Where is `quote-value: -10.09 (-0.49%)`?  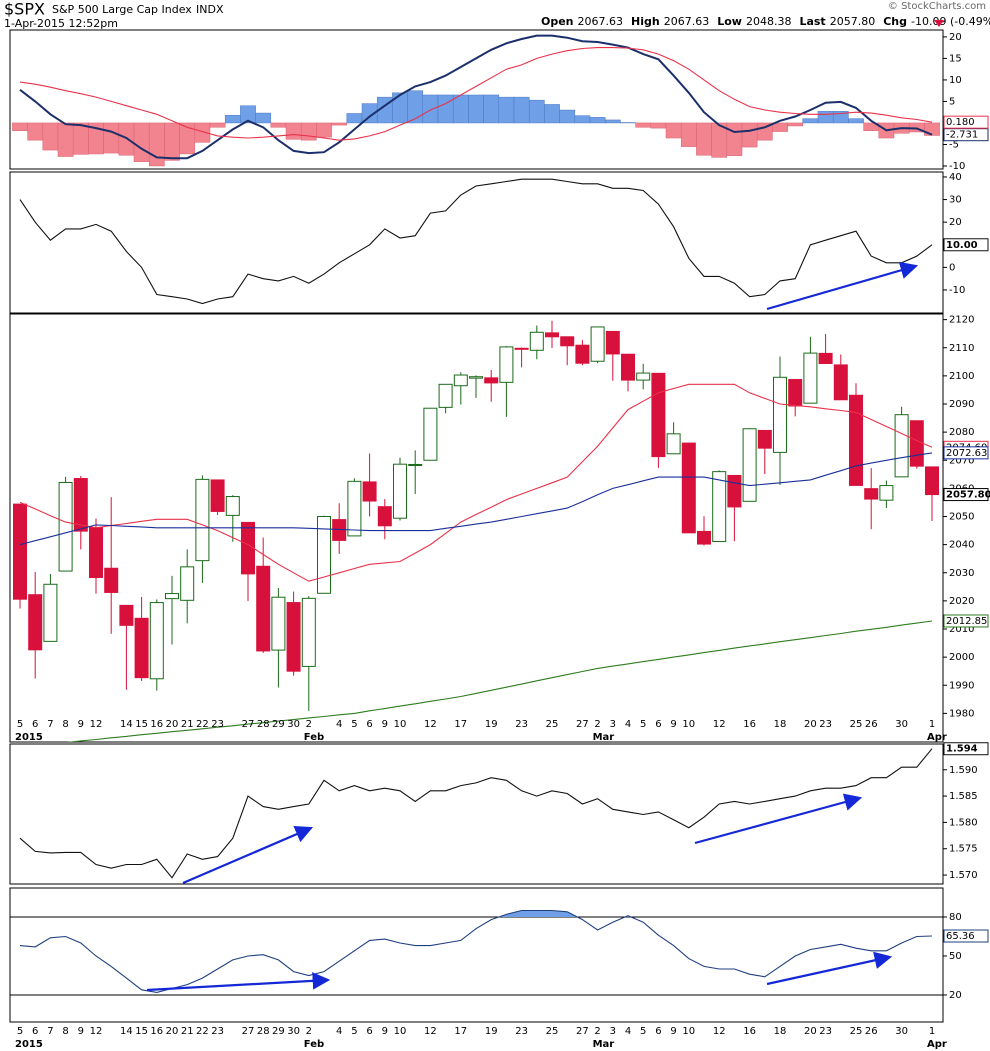
quote-value: -10.09 (-0.49%) is located at coordinates (950, 21).